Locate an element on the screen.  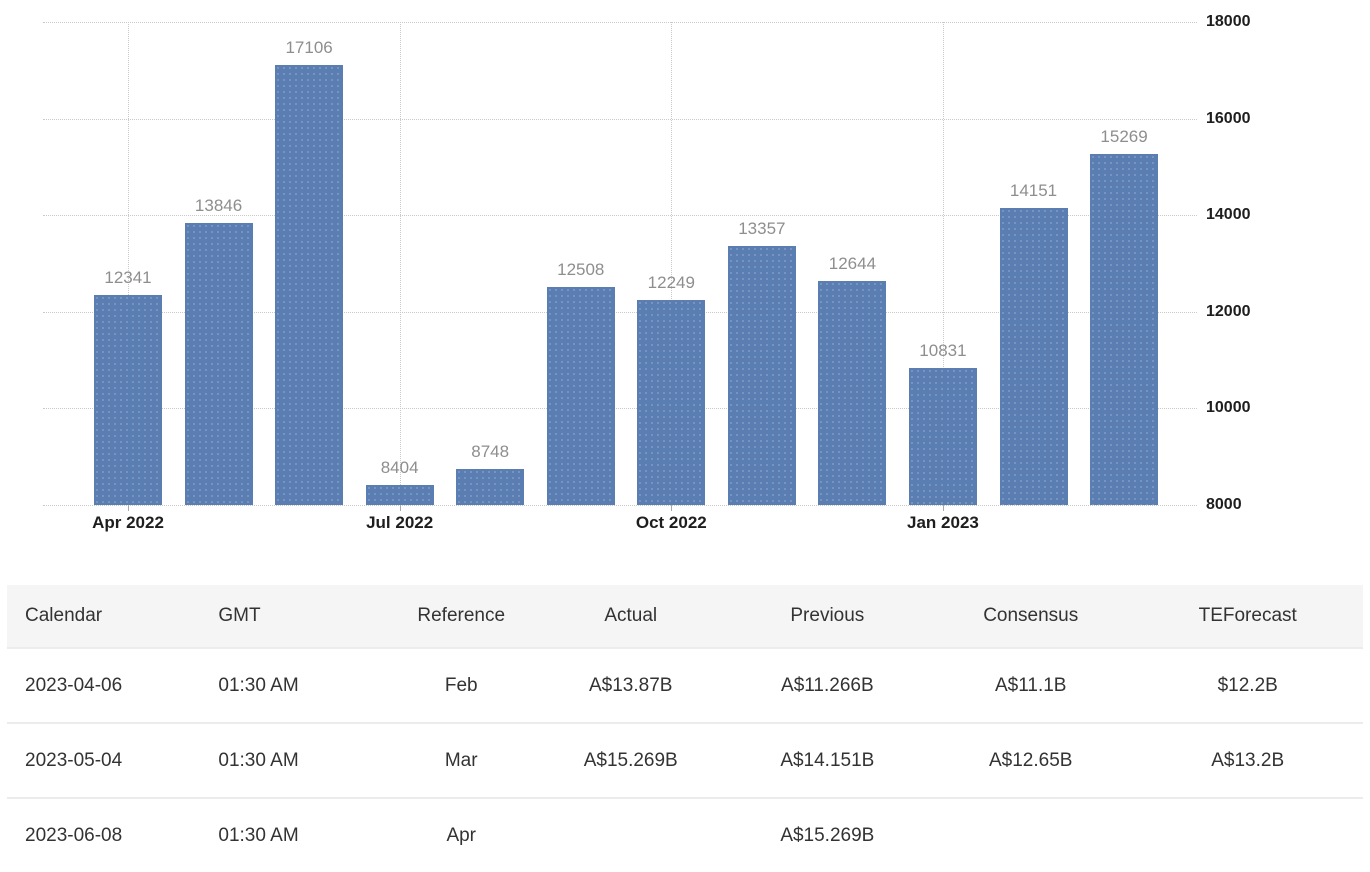
table-row: 2023-06-08 01:30 AM Apr A$15.269B is located at coordinates (685, 835).